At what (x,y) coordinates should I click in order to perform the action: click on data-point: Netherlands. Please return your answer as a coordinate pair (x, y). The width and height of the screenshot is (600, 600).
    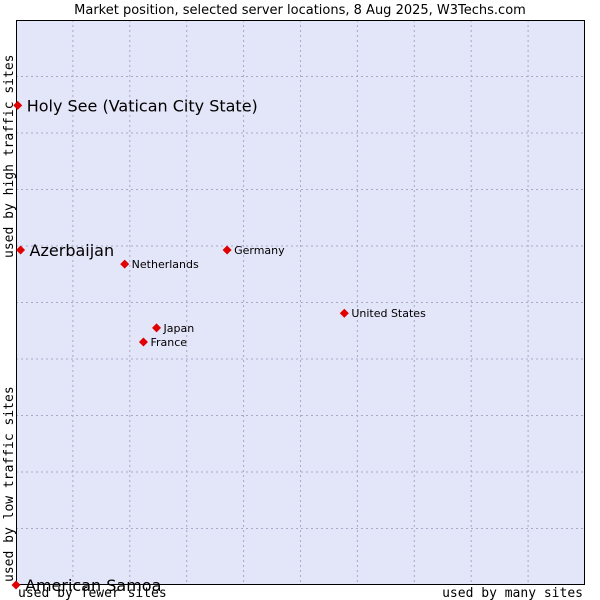
    Looking at the image, I should click on (159, 264).